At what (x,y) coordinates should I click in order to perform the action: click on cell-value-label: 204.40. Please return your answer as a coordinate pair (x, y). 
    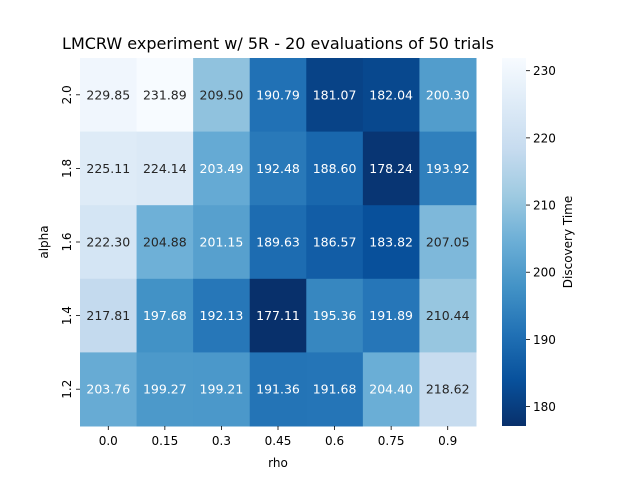
    Looking at the image, I should click on (391, 389).